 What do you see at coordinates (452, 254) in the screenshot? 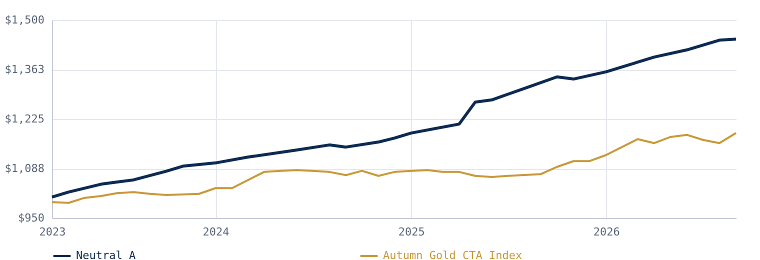
I see `legend-label: Autumn Gold CTA Index` at bounding box center [452, 254].